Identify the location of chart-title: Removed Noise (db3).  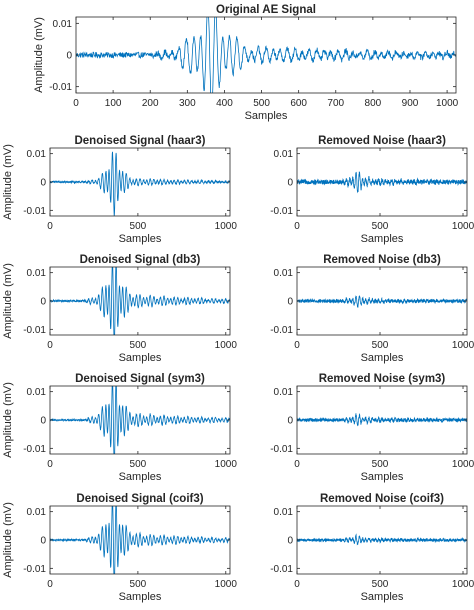
(382, 260).